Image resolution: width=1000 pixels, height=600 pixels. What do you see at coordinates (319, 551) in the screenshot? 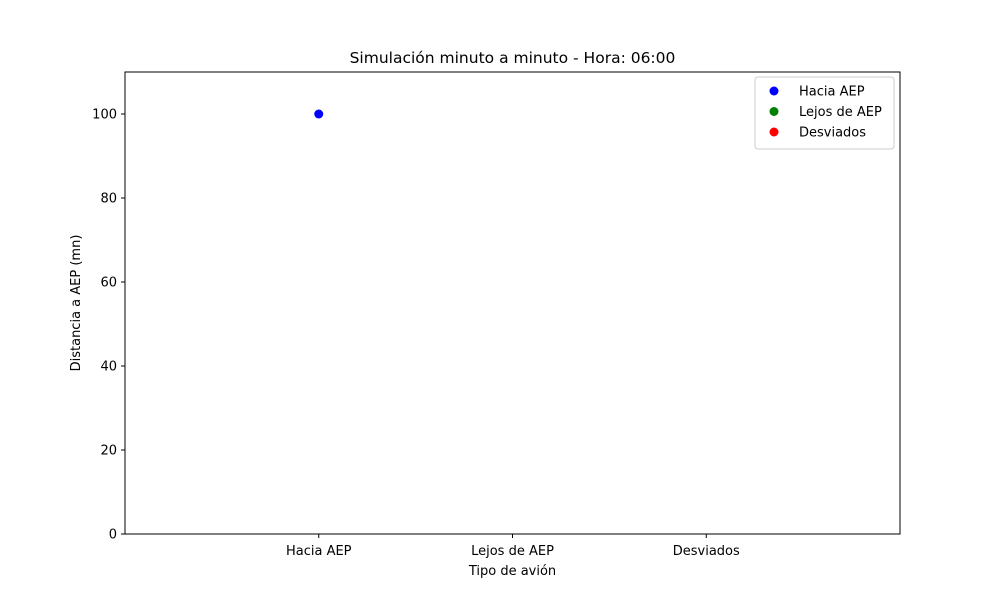
I see `x-tick-label: Hacia AEP` at bounding box center [319, 551].